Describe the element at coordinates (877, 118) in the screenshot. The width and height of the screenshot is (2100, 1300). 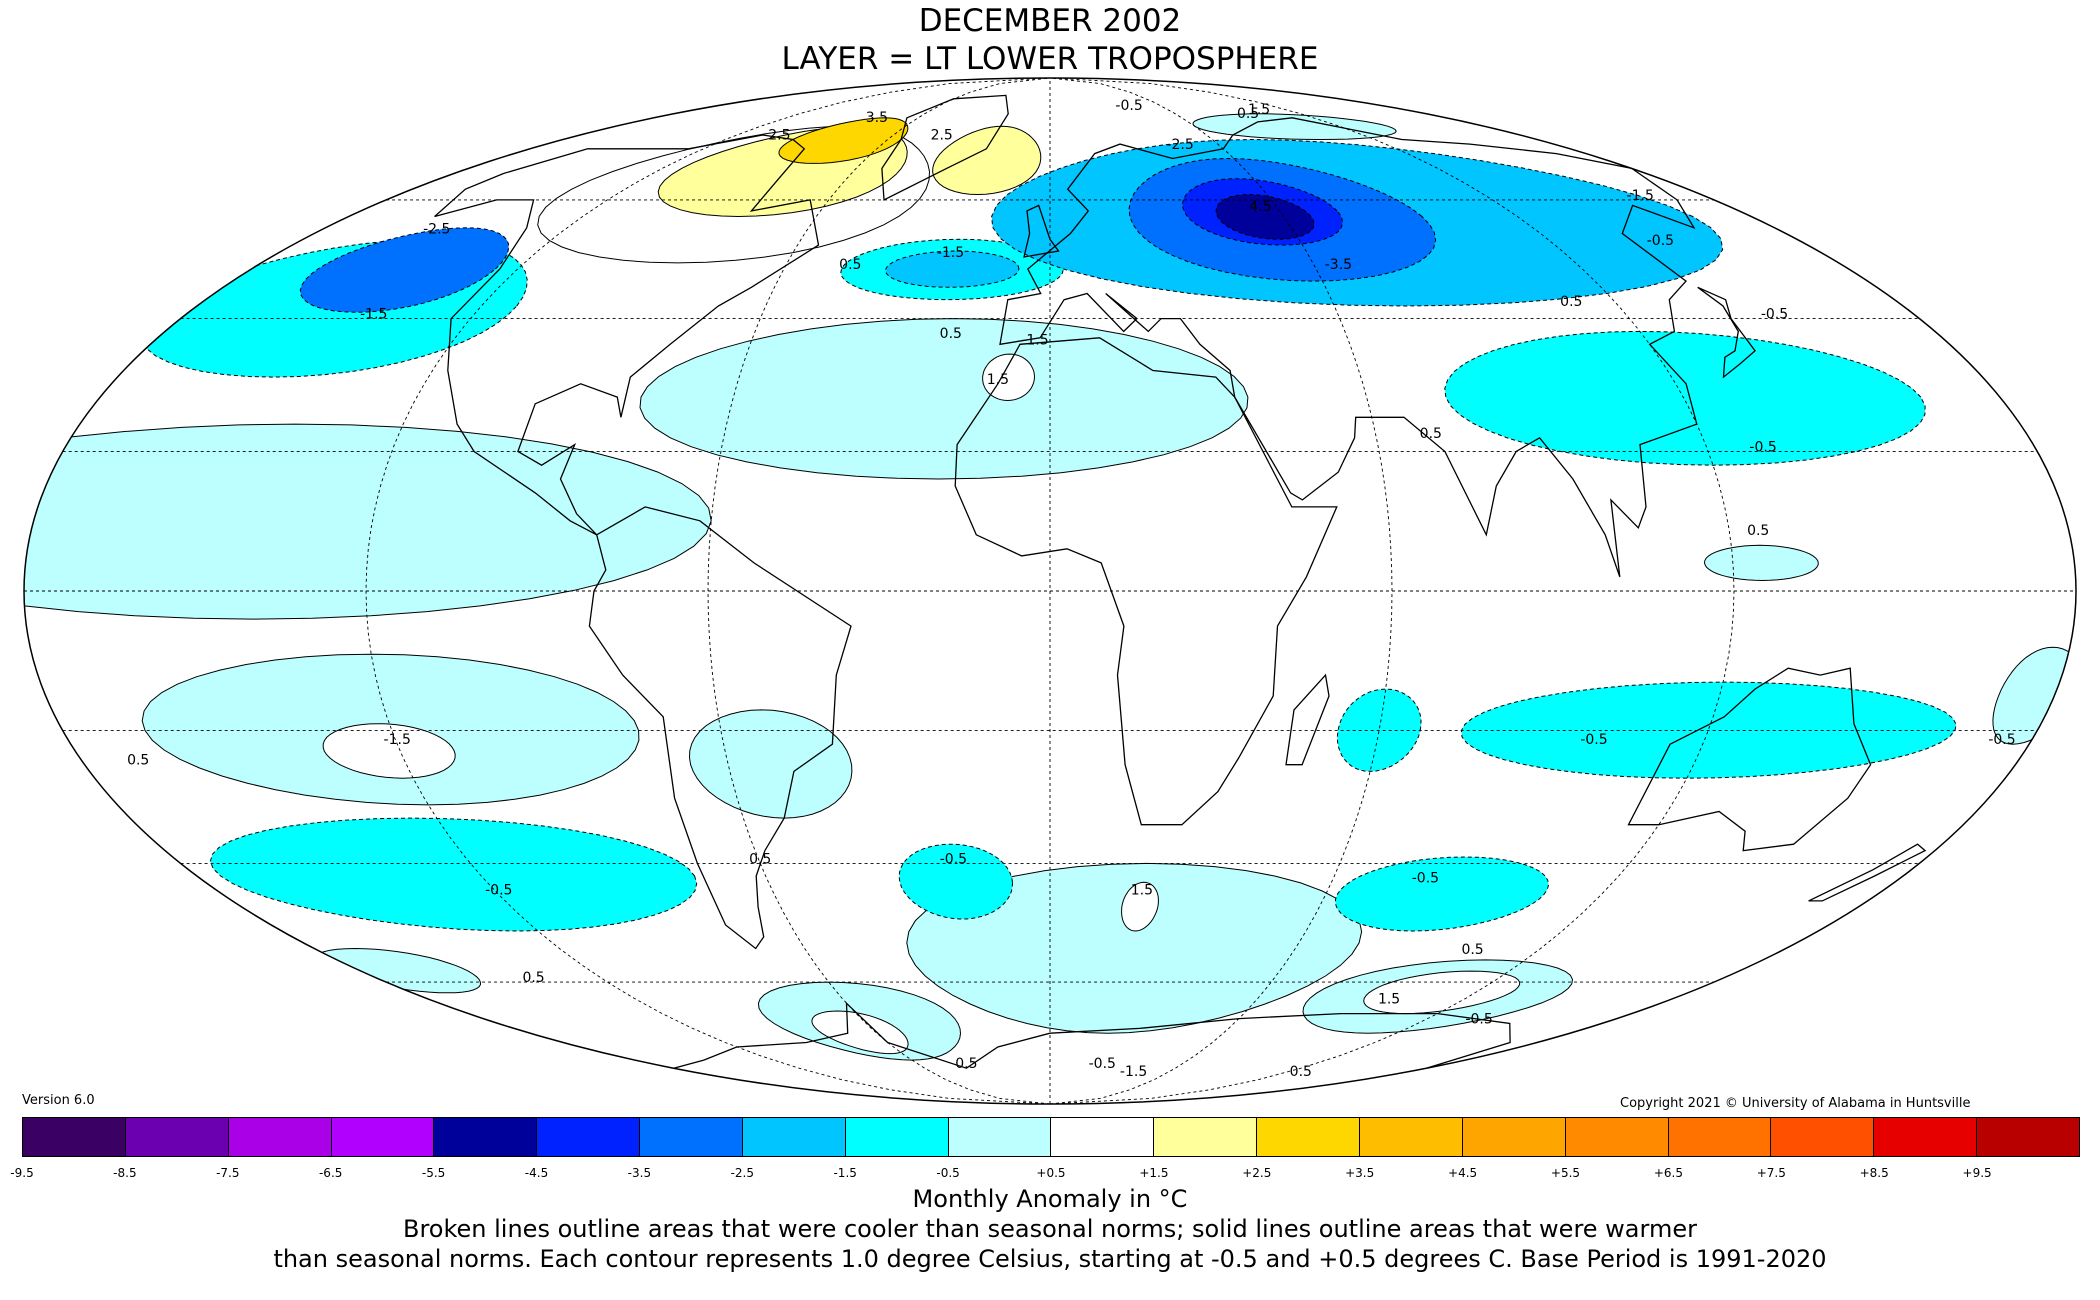
I see `contour-label: 3.5` at that location.